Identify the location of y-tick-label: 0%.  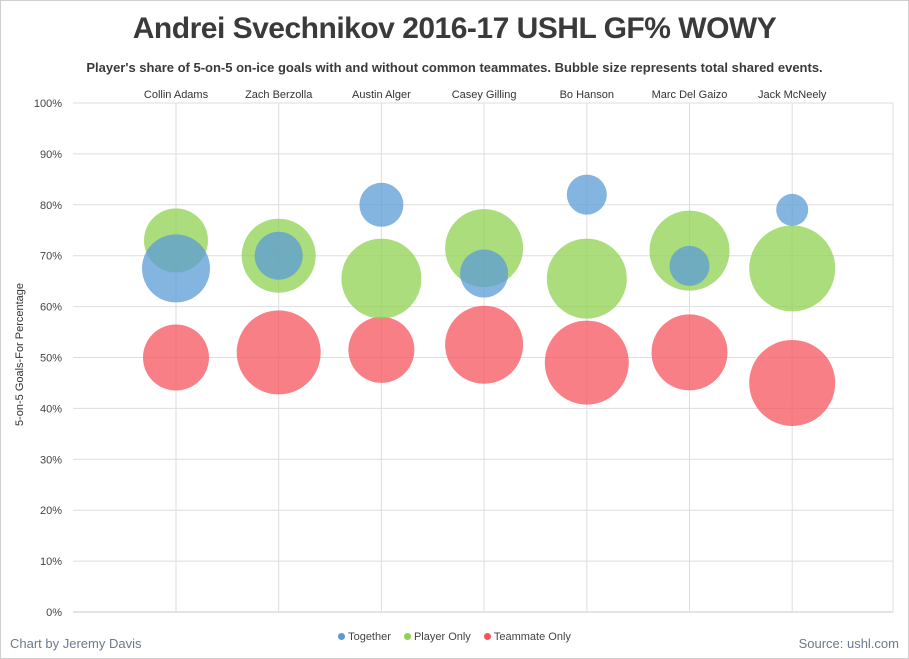
(54, 613).